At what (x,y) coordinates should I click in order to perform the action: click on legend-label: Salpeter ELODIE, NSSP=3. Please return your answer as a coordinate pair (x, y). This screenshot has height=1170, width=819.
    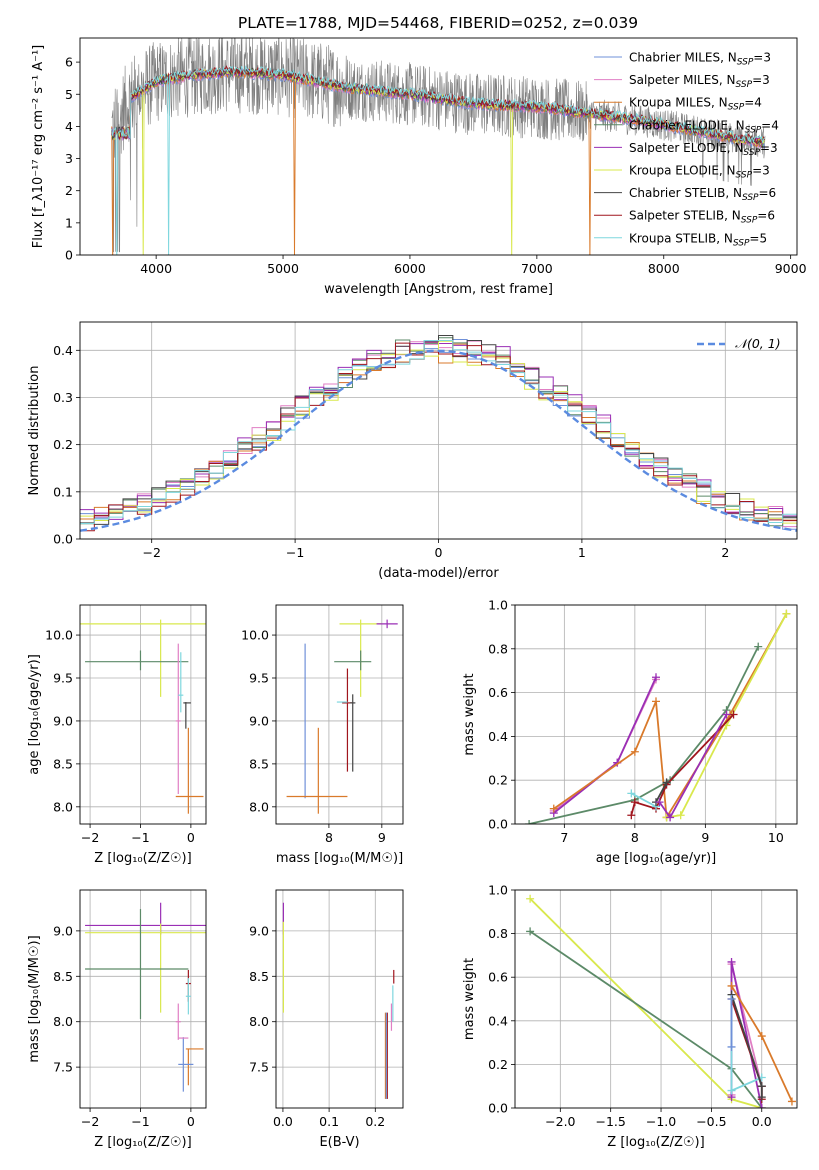
    Looking at the image, I should click on (703, 149).